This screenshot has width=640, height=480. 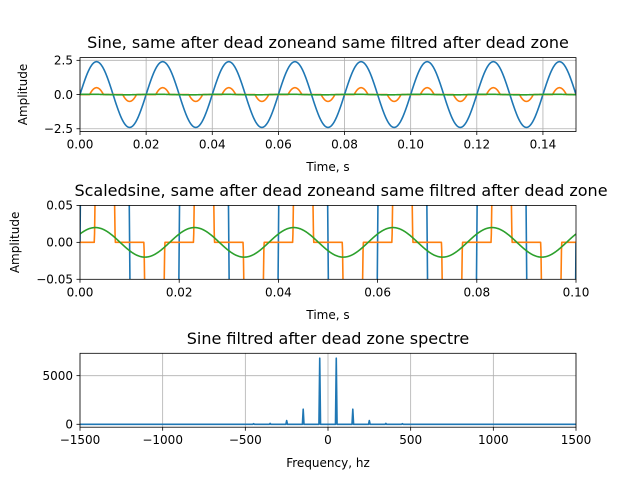 What do you see at coordinates (576, 440) in the screenshot?
I see `x-tick-label: 1500` at bounding box center [576, 440].